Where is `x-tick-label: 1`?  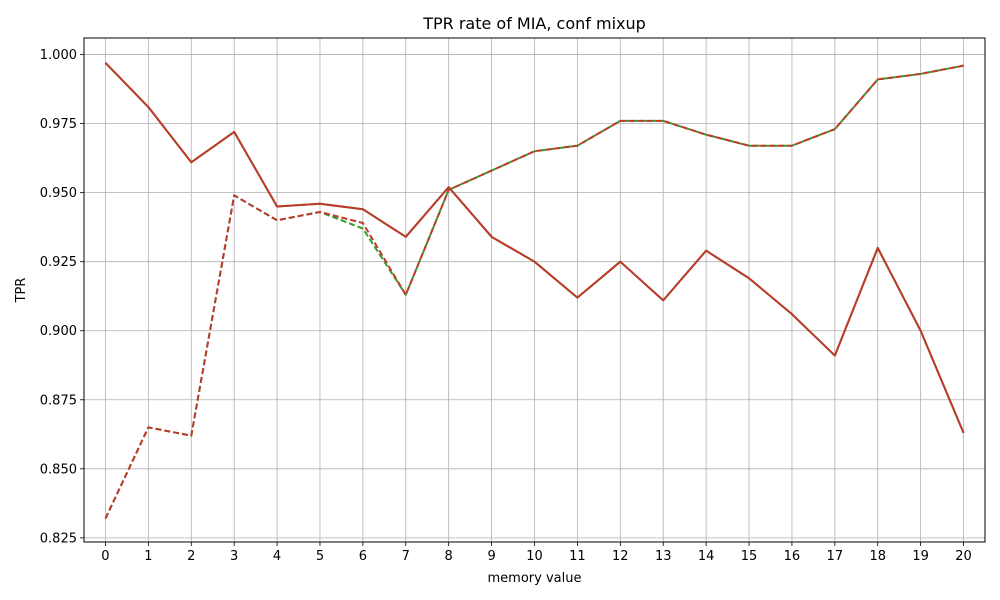 x-tick-label: 1 is located at coordinates (148, 556).